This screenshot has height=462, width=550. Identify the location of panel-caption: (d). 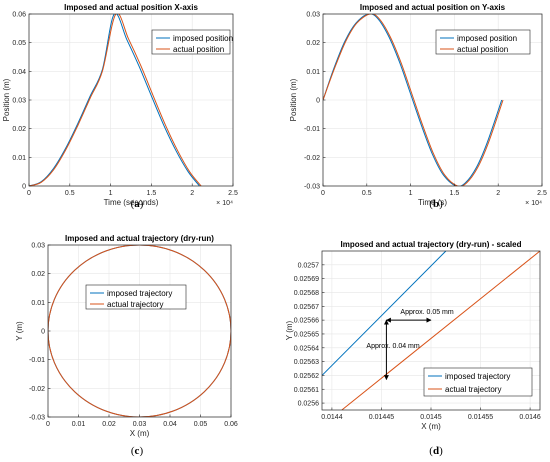
(436, 451).